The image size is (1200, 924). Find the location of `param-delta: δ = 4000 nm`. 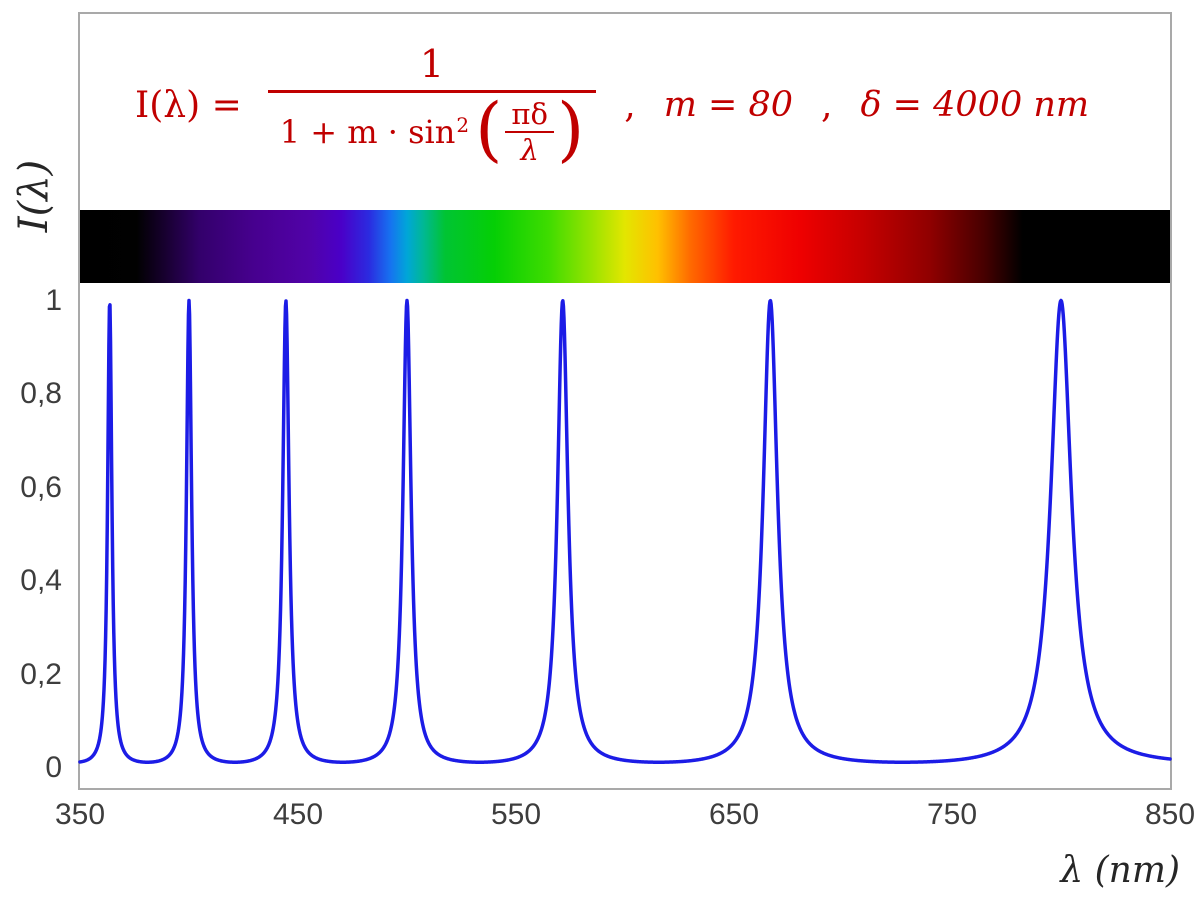

param-delta: δ = 4000 nm is located at coordinates (975, 105).